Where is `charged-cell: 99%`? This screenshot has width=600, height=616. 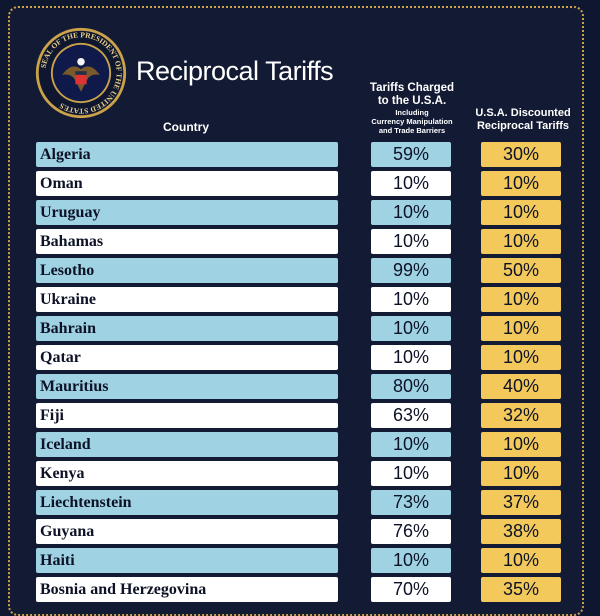 charged-cell: 99% is located at coordinates (411, 270).